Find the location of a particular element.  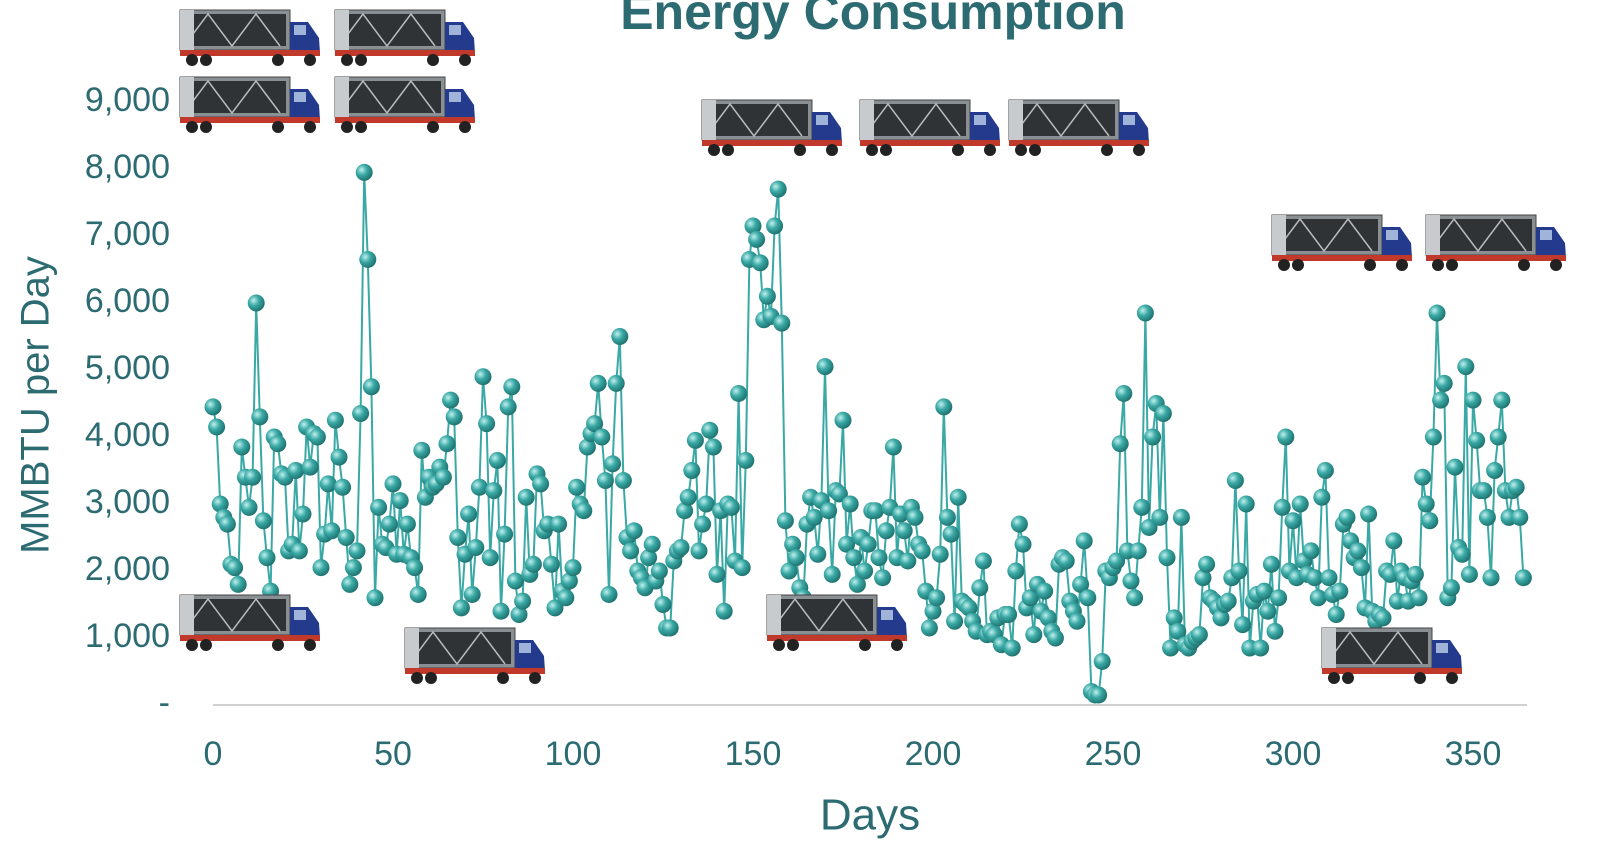

y-tick-label: 1,000 is located at coordinates (127, 636).